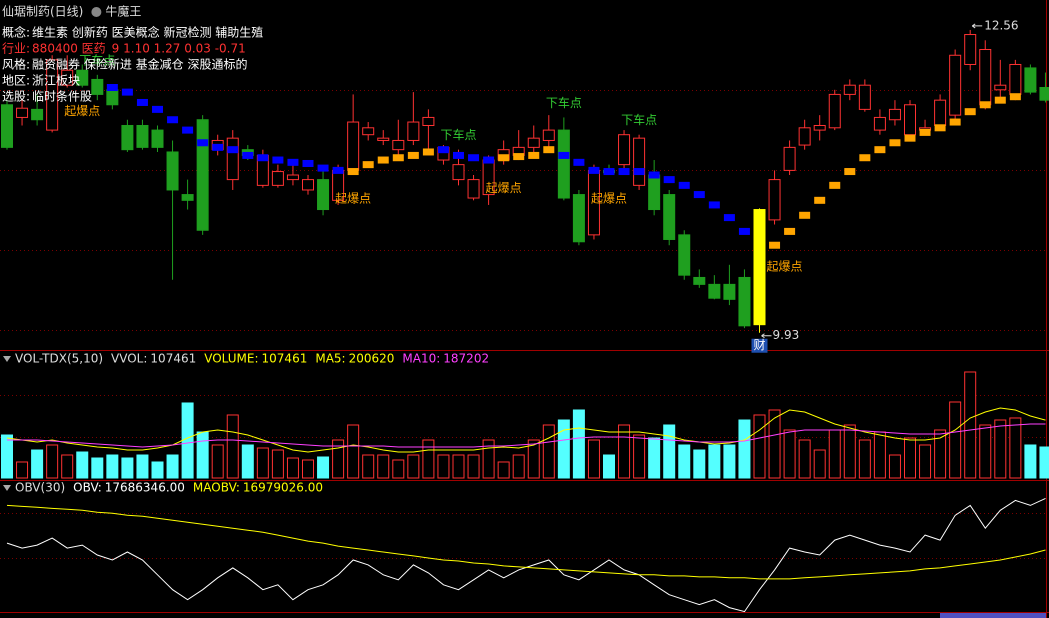 Image resolution: width=1049 pixels, height=618 pixels. Describe the element at coordinates (16, 32) in the screenshot. I see `info-label: 概念:` at that location.